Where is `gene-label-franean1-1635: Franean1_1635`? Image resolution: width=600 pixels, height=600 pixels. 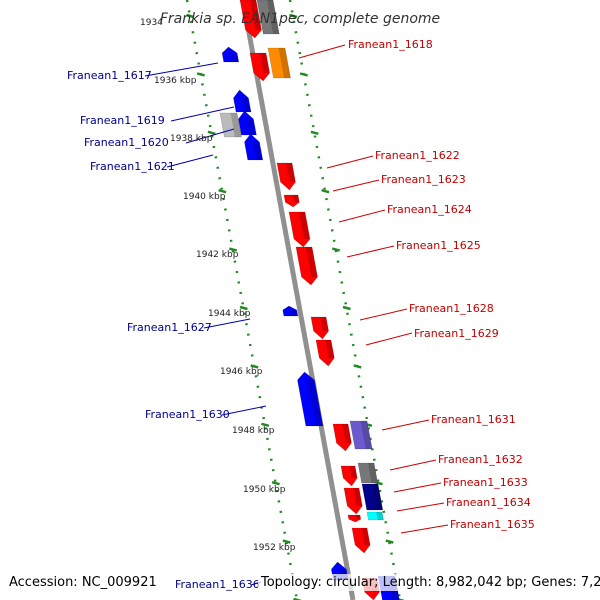 gene-label-franean1-1635: Franean1_1635 is located at coordinates (492, 524).